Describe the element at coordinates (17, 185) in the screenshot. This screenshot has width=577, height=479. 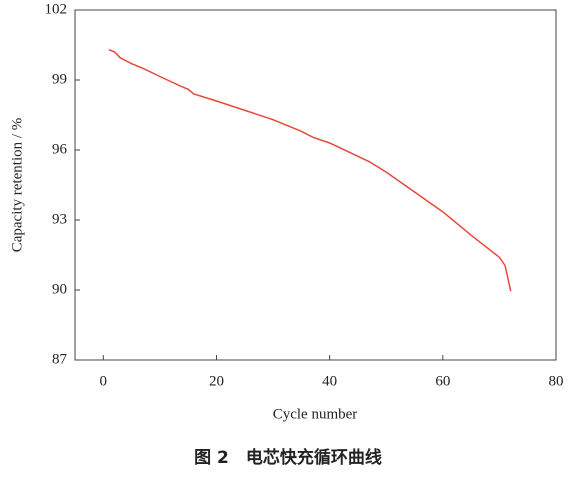
I see `y-axis-label: Capacity retention / %` at that location.